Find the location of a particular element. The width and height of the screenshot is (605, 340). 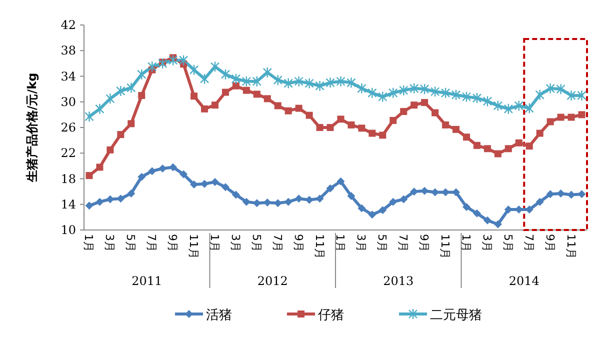

legend-label: 仔猪 is located at coordinates (331, 315).